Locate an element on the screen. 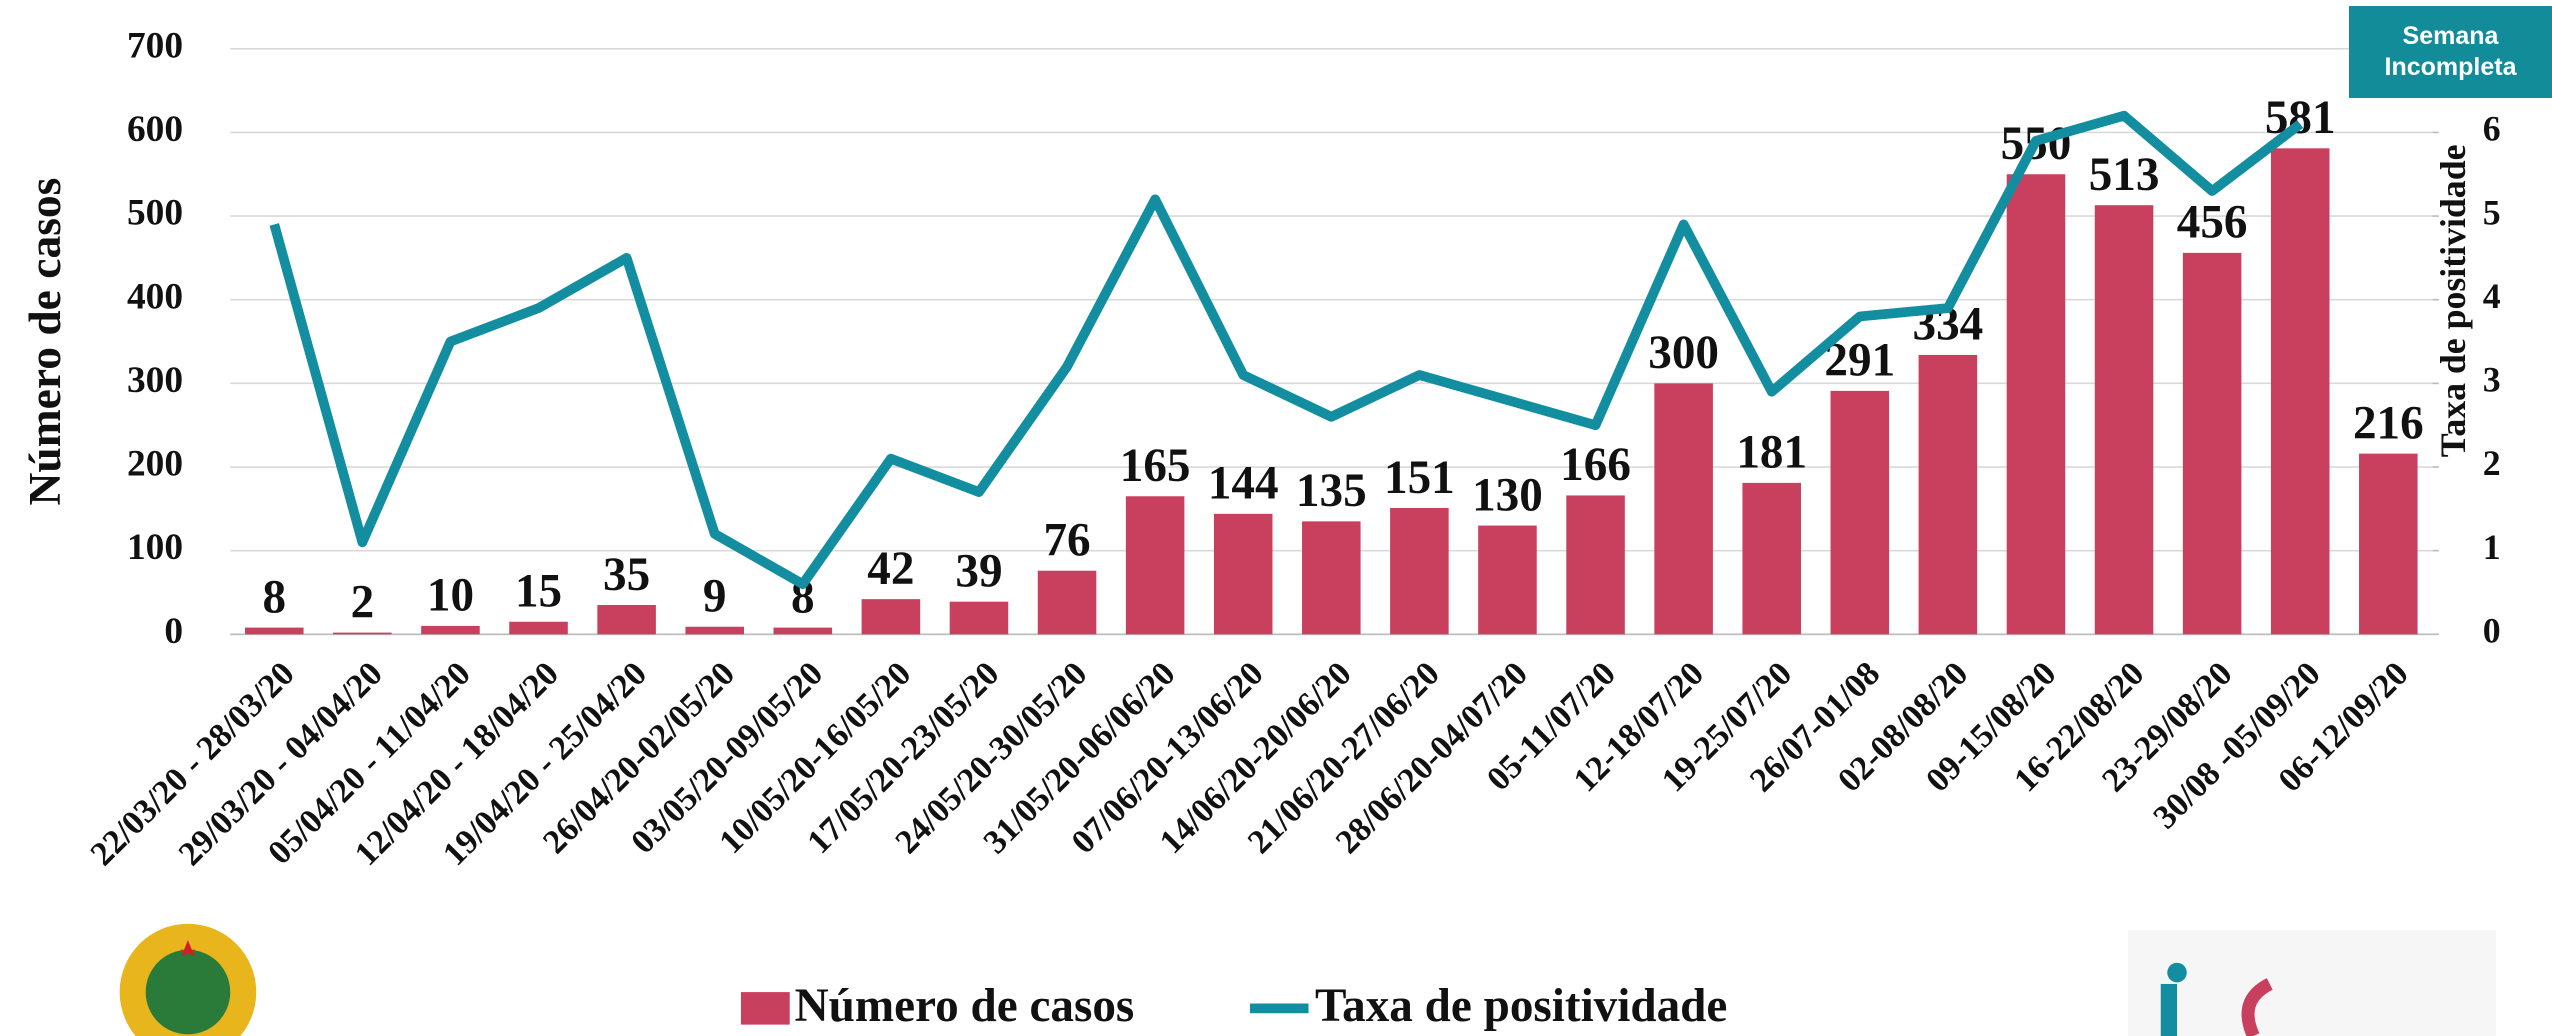  legend-label: Número de casos is located at coordinates (965, 1006).